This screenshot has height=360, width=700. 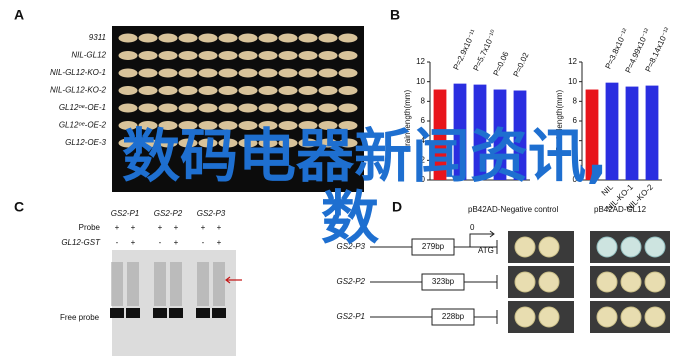 What do you see at coordinates (203, 313) in the screenshot?
I see `gel-band` at bounding box center [203, 313].